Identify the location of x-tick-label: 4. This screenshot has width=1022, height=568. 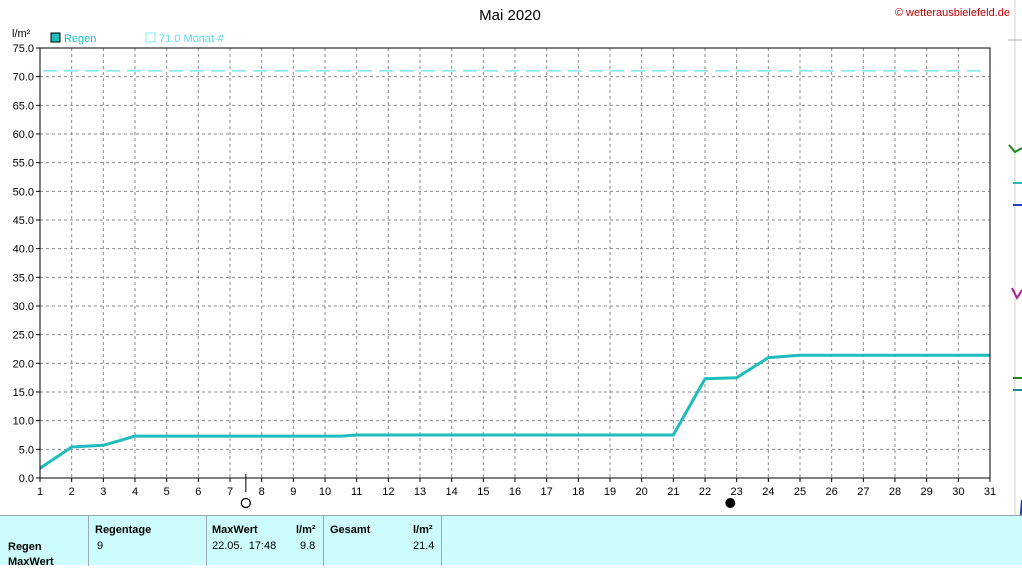
(135, 492).